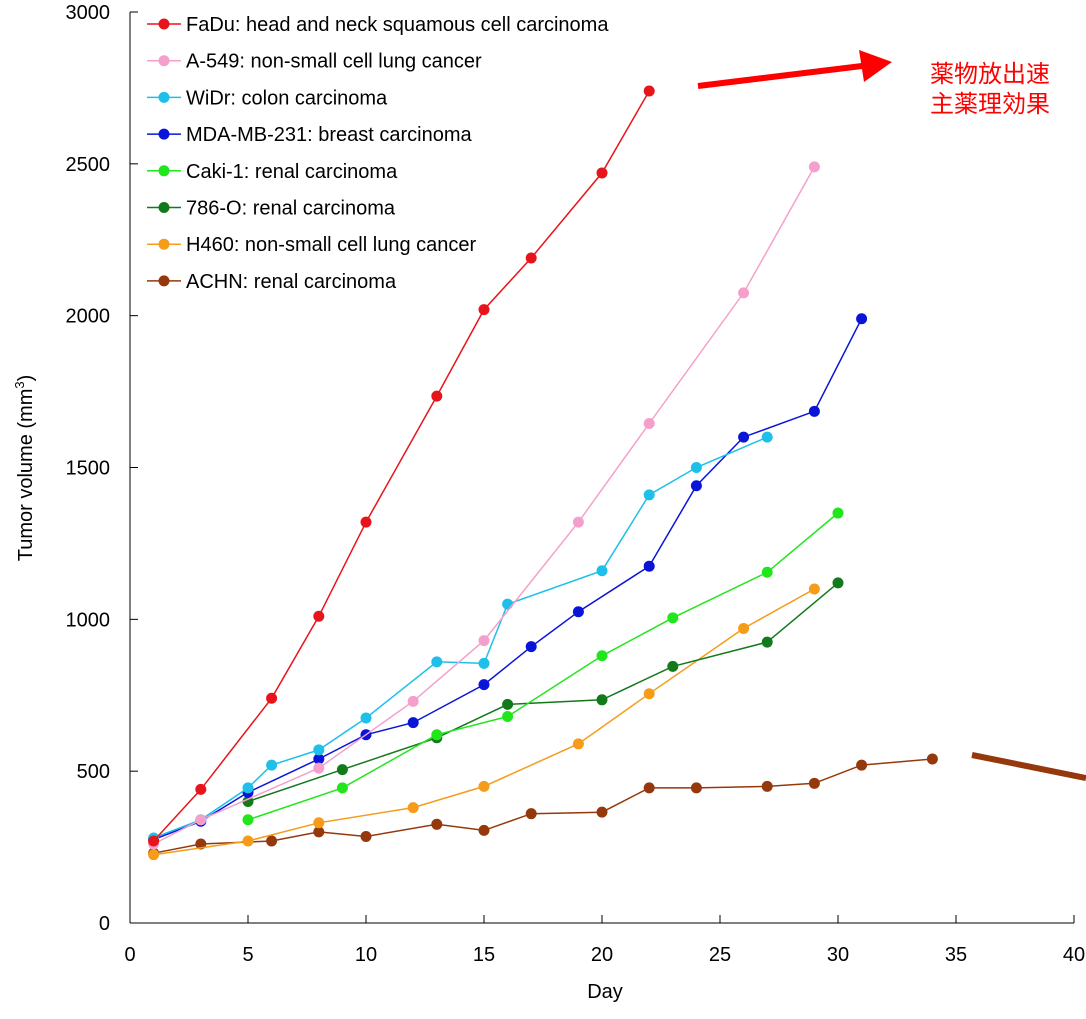  What do you see at coordinates (875, 66) in the screenshot?
I see `annotation-arrow-red-head` at bounding box center [875, 66].